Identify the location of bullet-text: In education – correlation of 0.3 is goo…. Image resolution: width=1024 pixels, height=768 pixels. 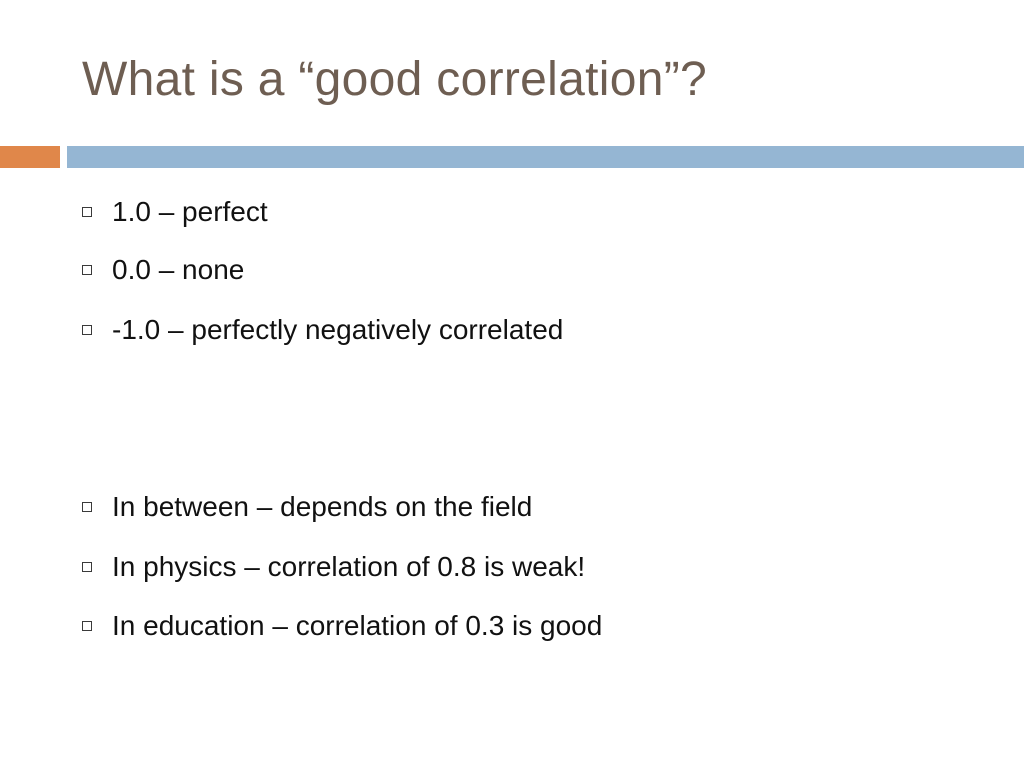
(357, 625).